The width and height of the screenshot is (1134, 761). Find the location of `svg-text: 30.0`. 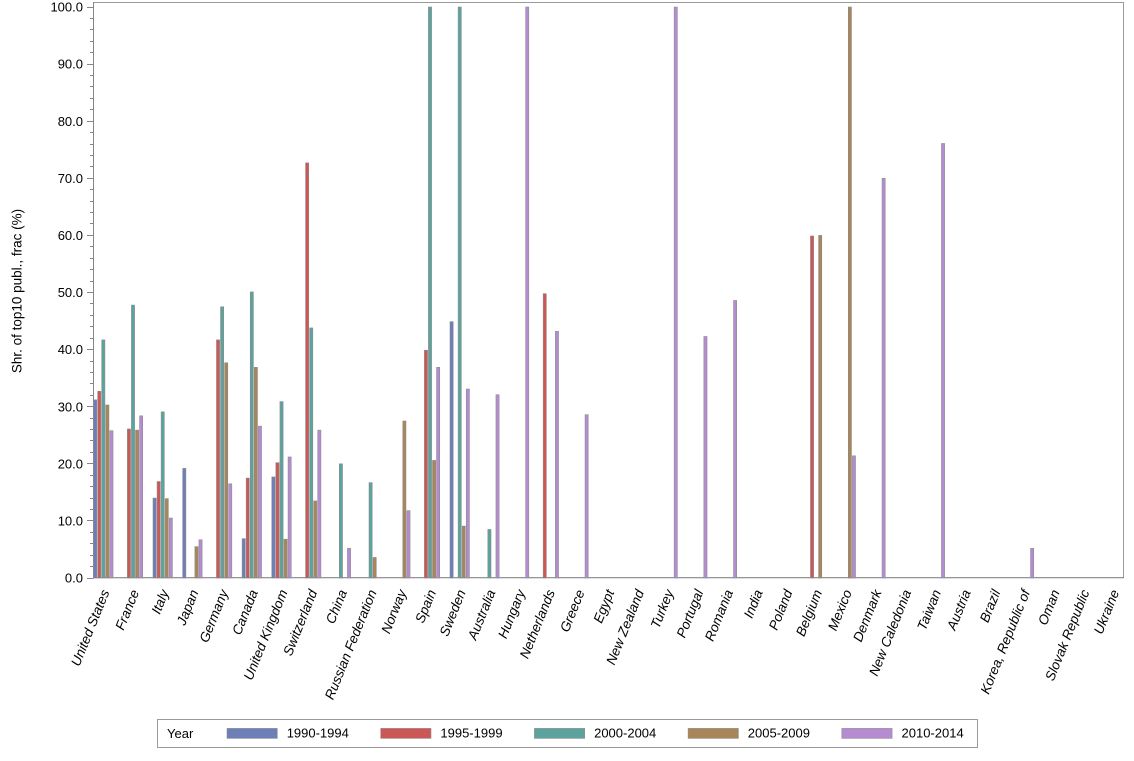

svg-text: 30.0 is located at coordinates (70, 406).